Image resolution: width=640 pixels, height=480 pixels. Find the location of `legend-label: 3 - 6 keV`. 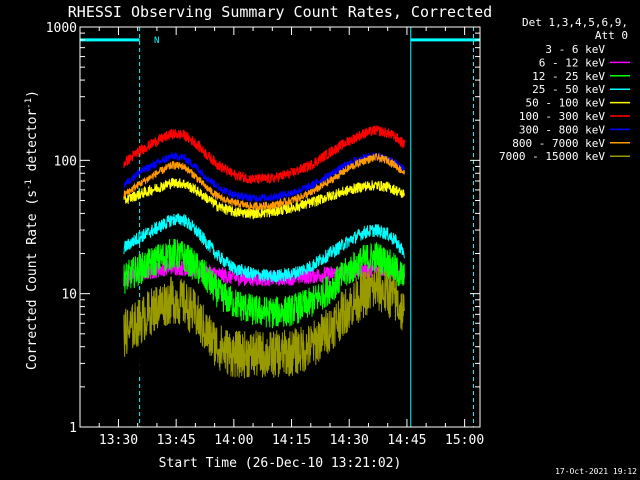

legend-label: 3 - 6 keV is located at coordinates (575, 49).